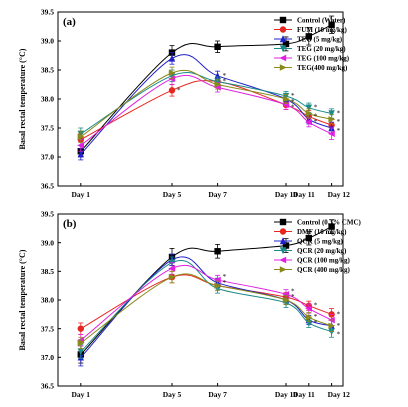 This screenshot has width=408, height=407. Describe the element at coordinates (47, 99) in the screenshot. I see `y-tick-label: 38.0` at that location.